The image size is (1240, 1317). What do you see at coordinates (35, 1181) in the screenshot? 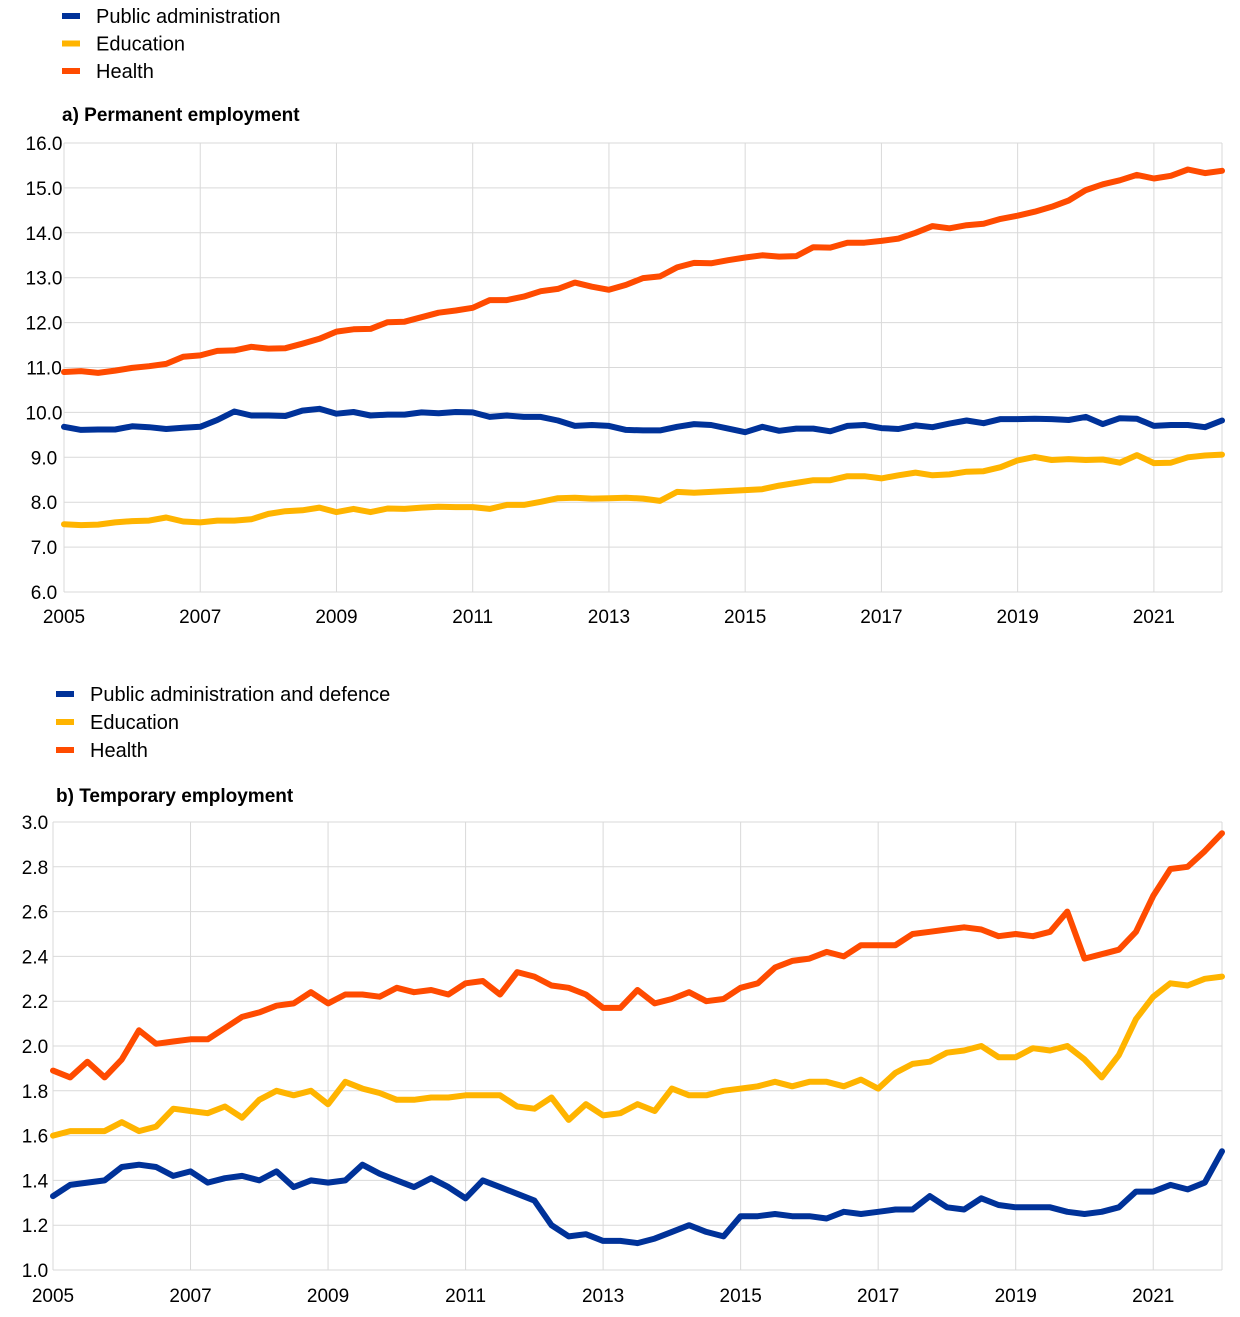
I see `y-tick-label: 1.4` at bounding box center [35, 1181].